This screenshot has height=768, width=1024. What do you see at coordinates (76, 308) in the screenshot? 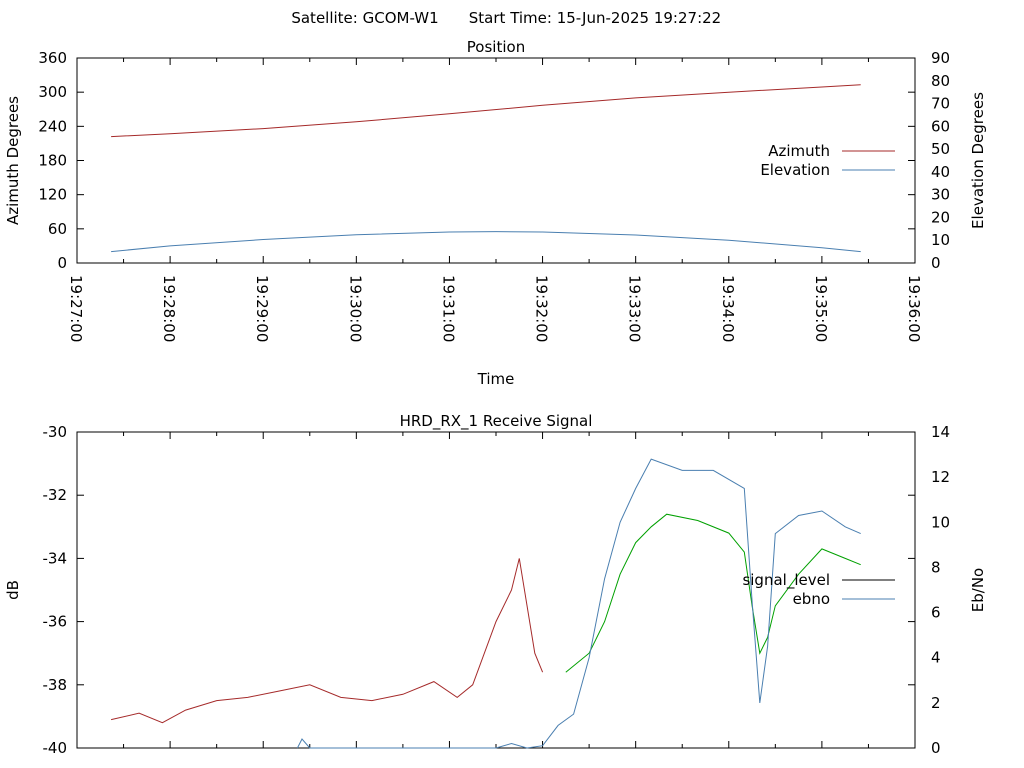
I see `x-tick-label: 19:27:00` at bounding box center [76, 308].